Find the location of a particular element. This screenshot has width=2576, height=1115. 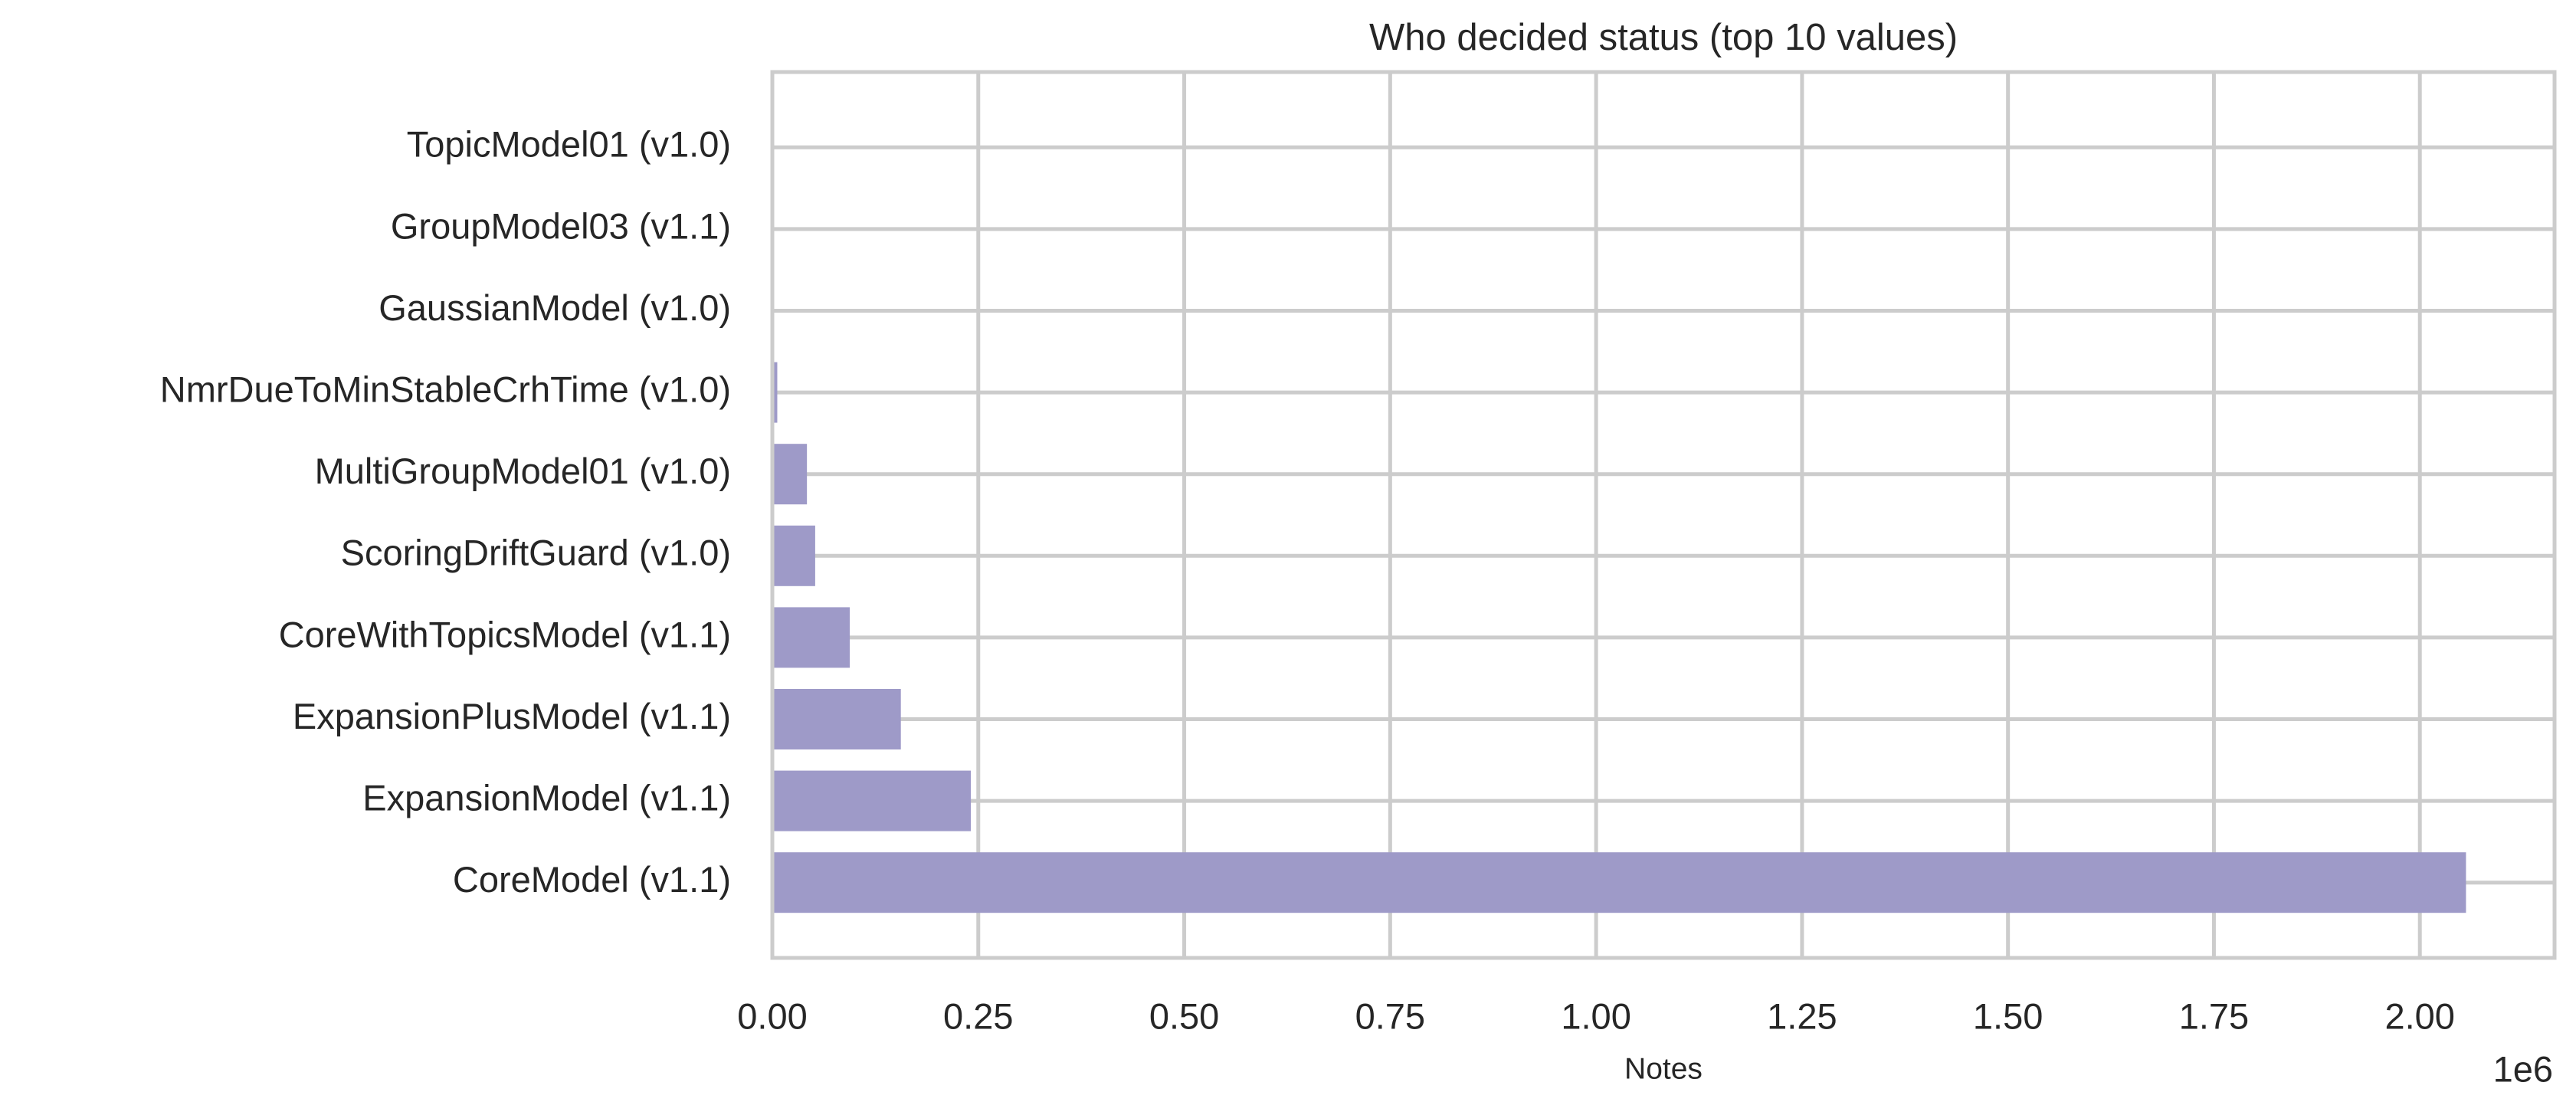

x-tick-label: 0.00 is located at coordinates (772, 1015).